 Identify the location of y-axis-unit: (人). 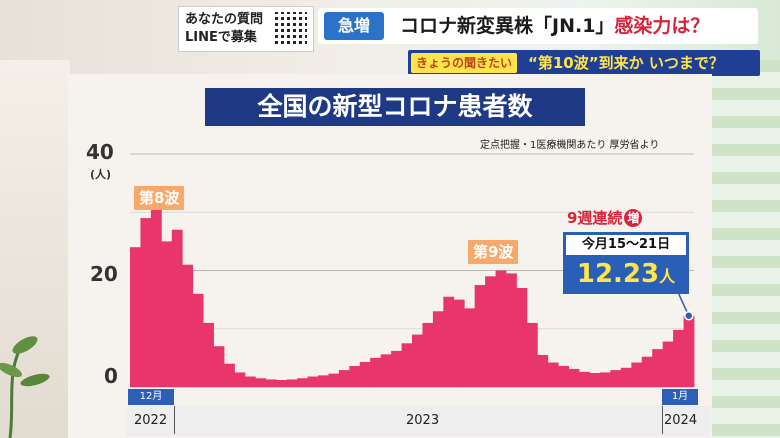
(101, 174).